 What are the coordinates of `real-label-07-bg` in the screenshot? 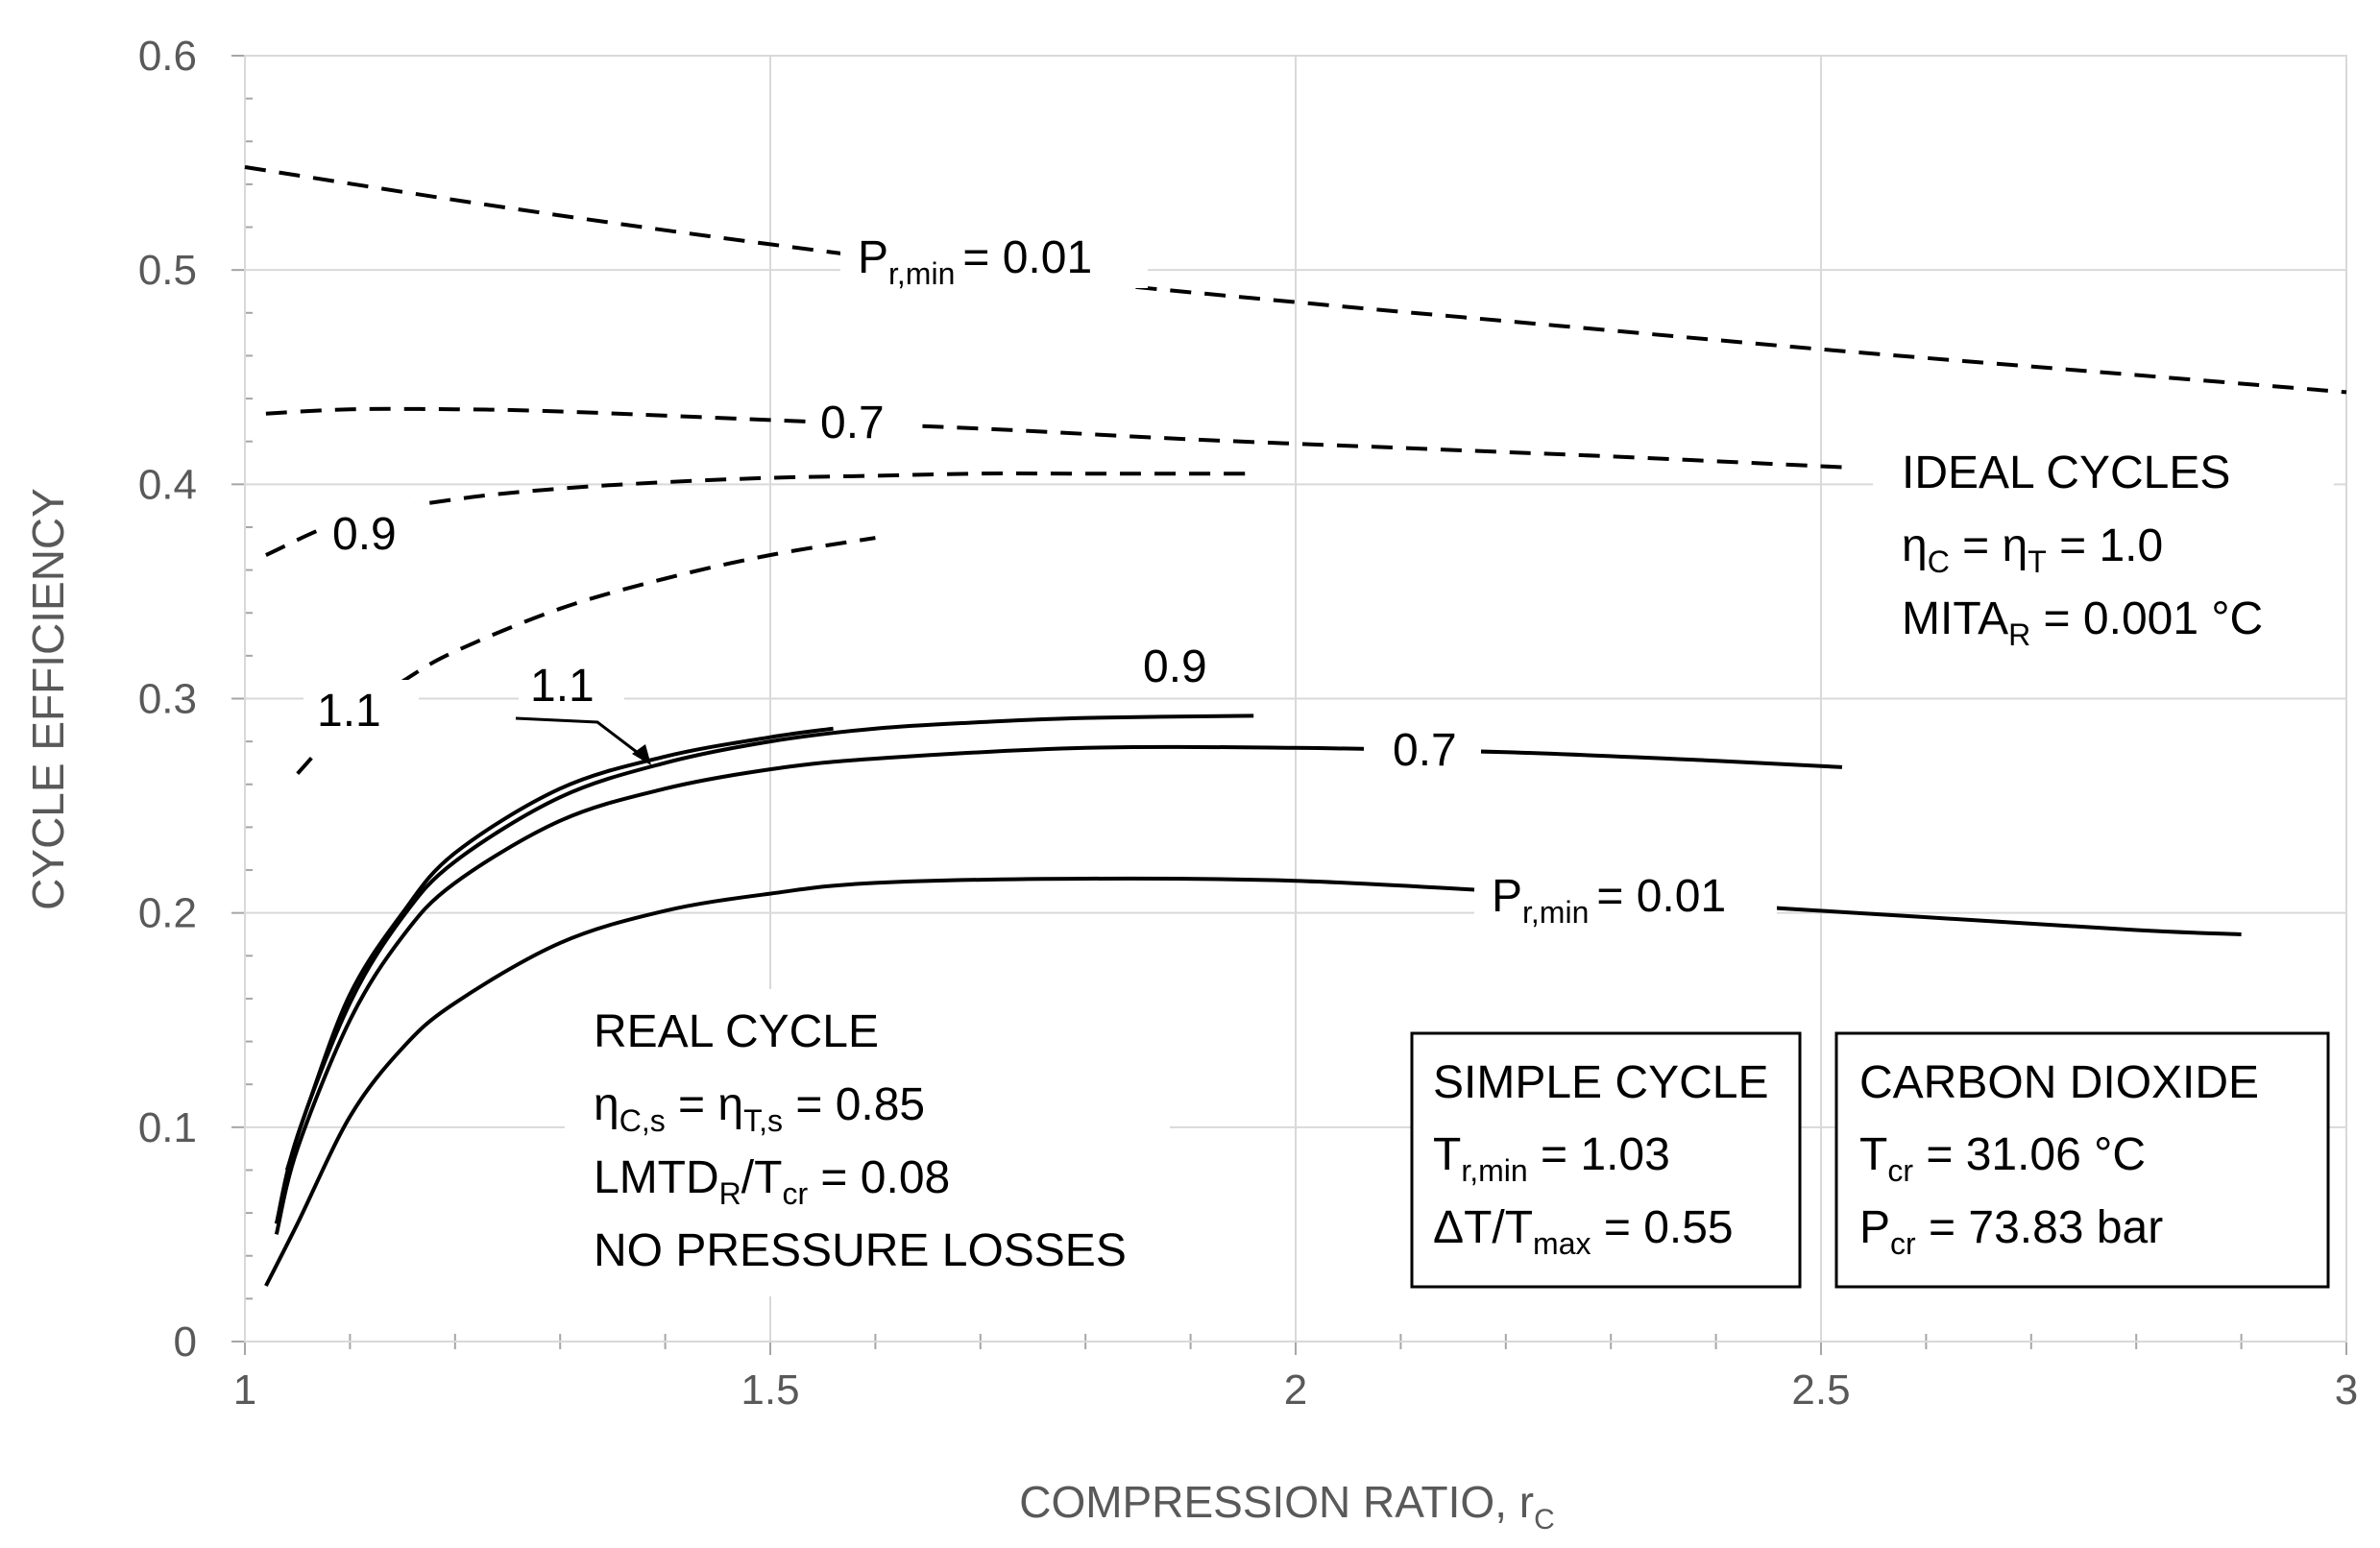 It's located at (1423, 753).